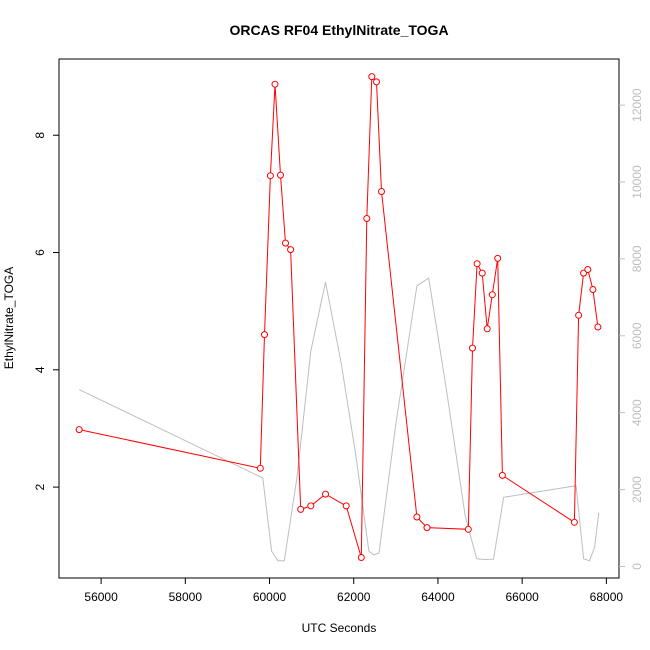  What do you see at coordinates (354, 597) in the screenshot?
I see `x-tick-label: 62000` at bounding box center [354, 597].